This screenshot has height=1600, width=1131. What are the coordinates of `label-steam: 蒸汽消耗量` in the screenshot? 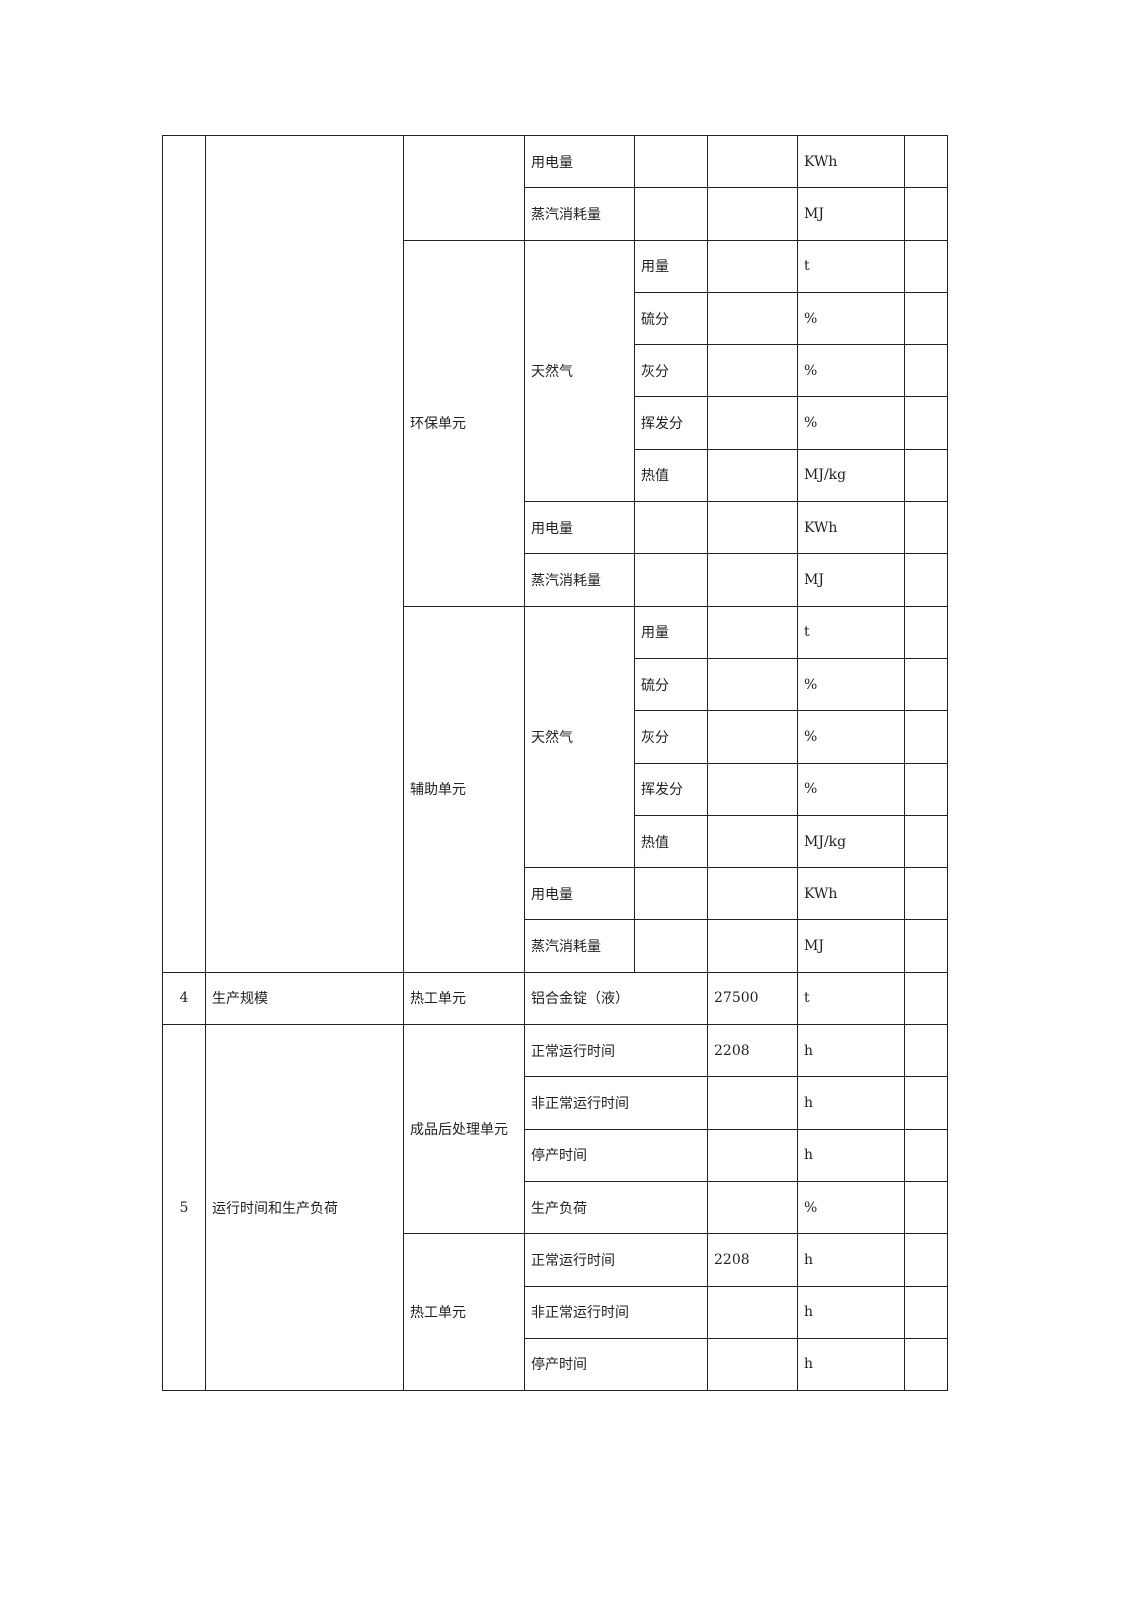 It's located at (579, 214).